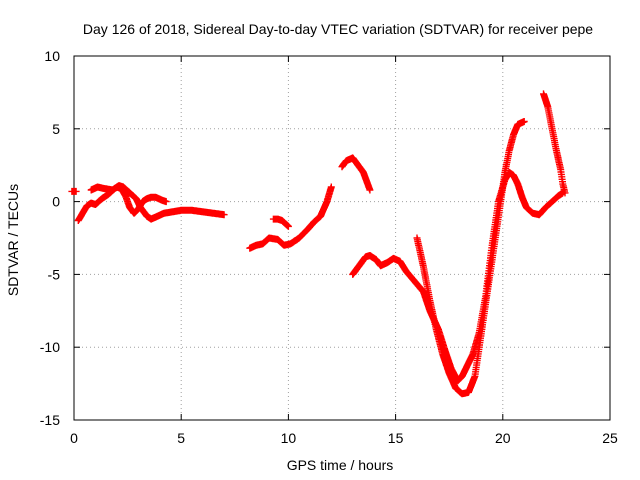  What do you see at coordinates (50, 238) in the screenshot?
I see `y-tick-labels: 10 5 0 -5 -10 -15` at bounding box center [50, 238].